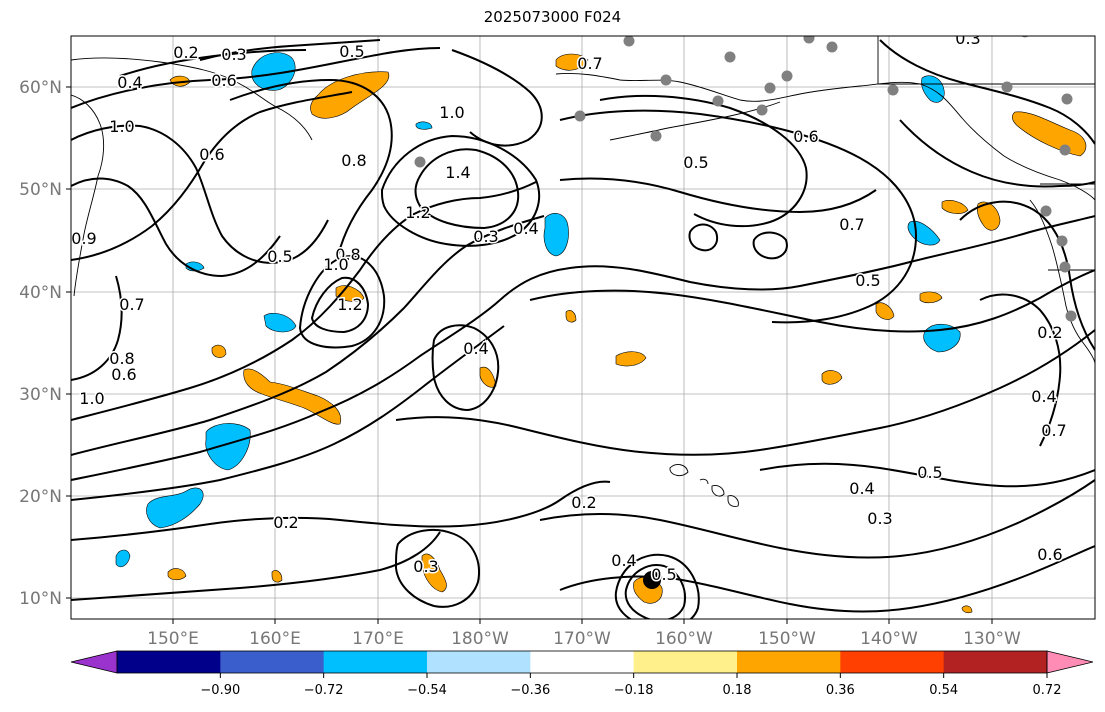 The image size is (1105, 712). I want to click on colorbar-extend-high, so click(1070, 662).